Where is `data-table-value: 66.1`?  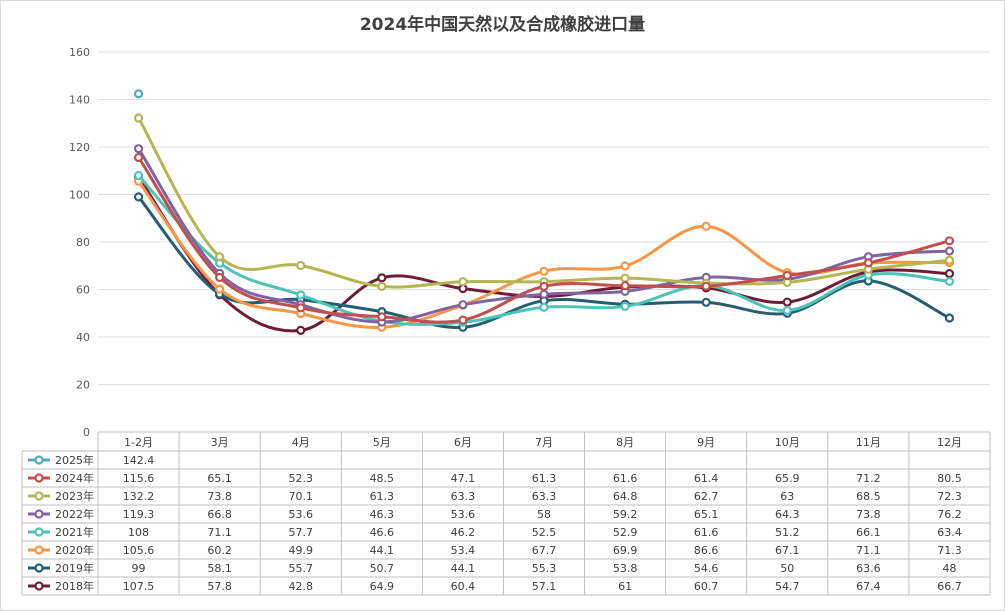
data-table-value: 66.1 is located at coordinates (868, 532).